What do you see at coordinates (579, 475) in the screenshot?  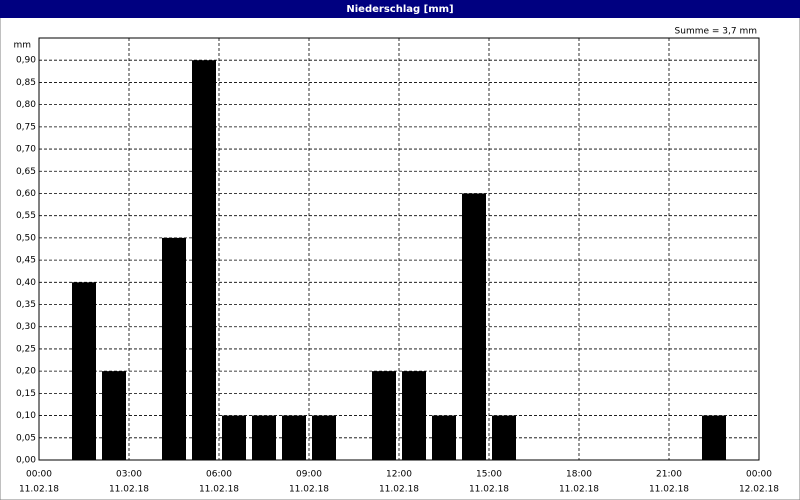 I see `x-tick-label: 18:00` at bounding box center [579, 475].